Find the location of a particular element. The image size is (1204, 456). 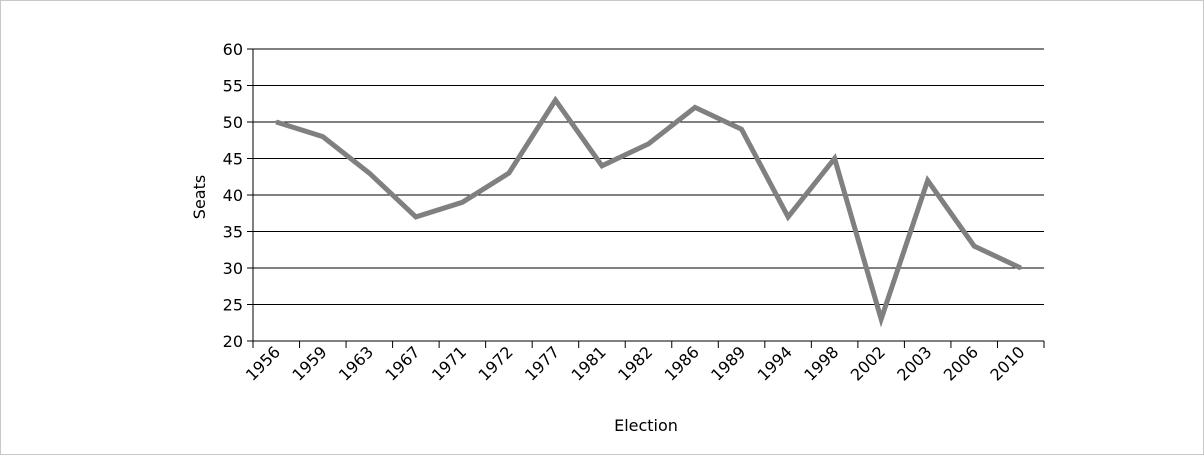

x-tick-label: 2002 is located at coordinates (868, 363).